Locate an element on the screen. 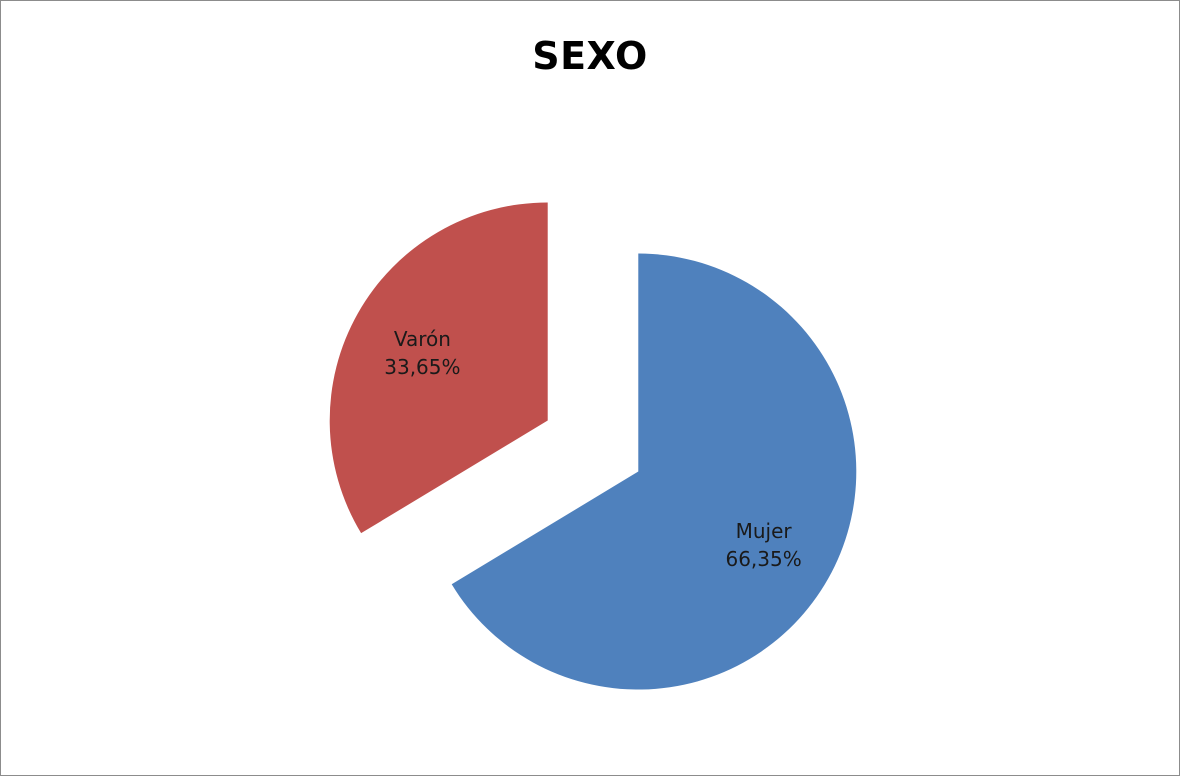 The height and width of the screenshot is (776, 1180). chart-title: SEXO is located at coordinates (590, 56).